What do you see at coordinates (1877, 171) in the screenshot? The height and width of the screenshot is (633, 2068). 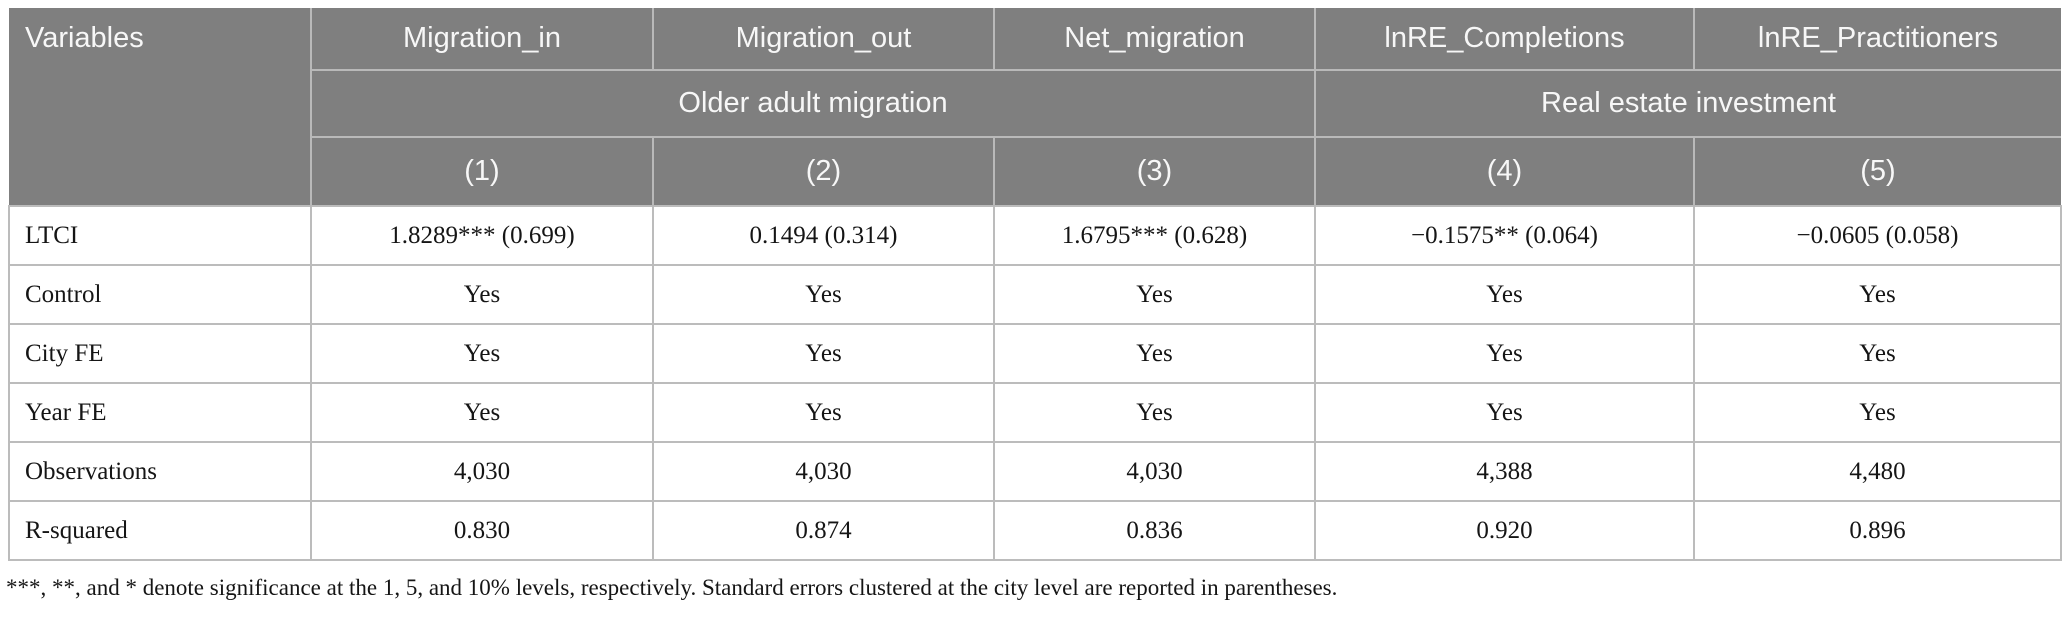 I see `header-model-5: (5)` at bounding box center [1877, 171].